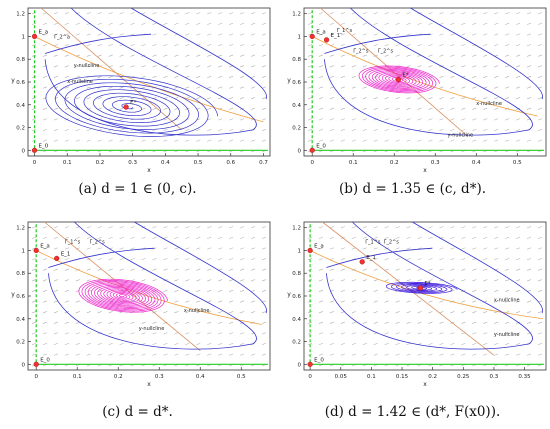  What do you see at coordinates (149, 384) in the screenshot?
I see `x-axis-label: x` at bounding box center [149, 384].